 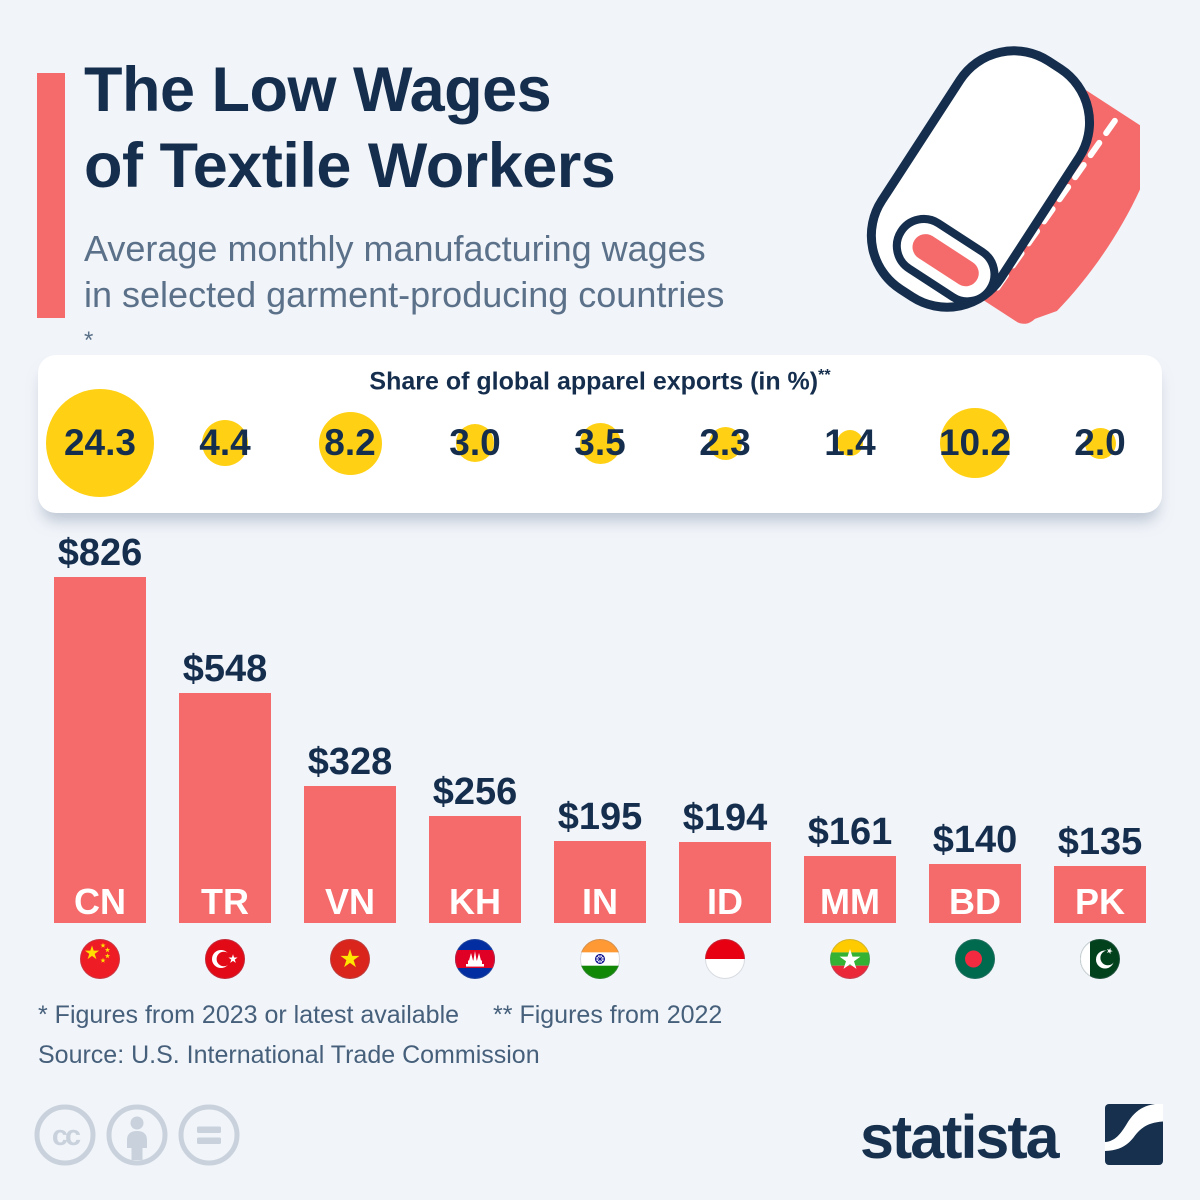 I want to click on country-code-label: CN, so click(x=100, y=901).